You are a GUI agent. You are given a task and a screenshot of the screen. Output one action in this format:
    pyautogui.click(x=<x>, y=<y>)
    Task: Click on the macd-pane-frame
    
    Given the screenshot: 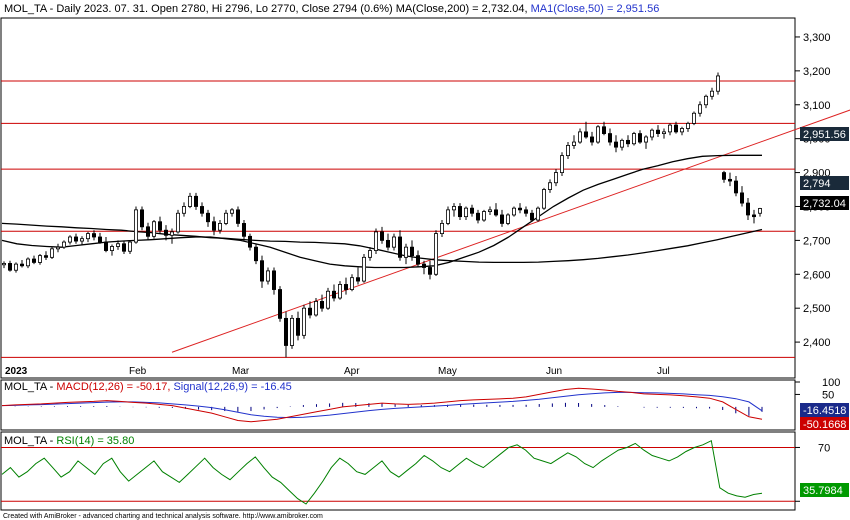 What is the action you would take?
    pyautogui.click(x=398, y=405)
    